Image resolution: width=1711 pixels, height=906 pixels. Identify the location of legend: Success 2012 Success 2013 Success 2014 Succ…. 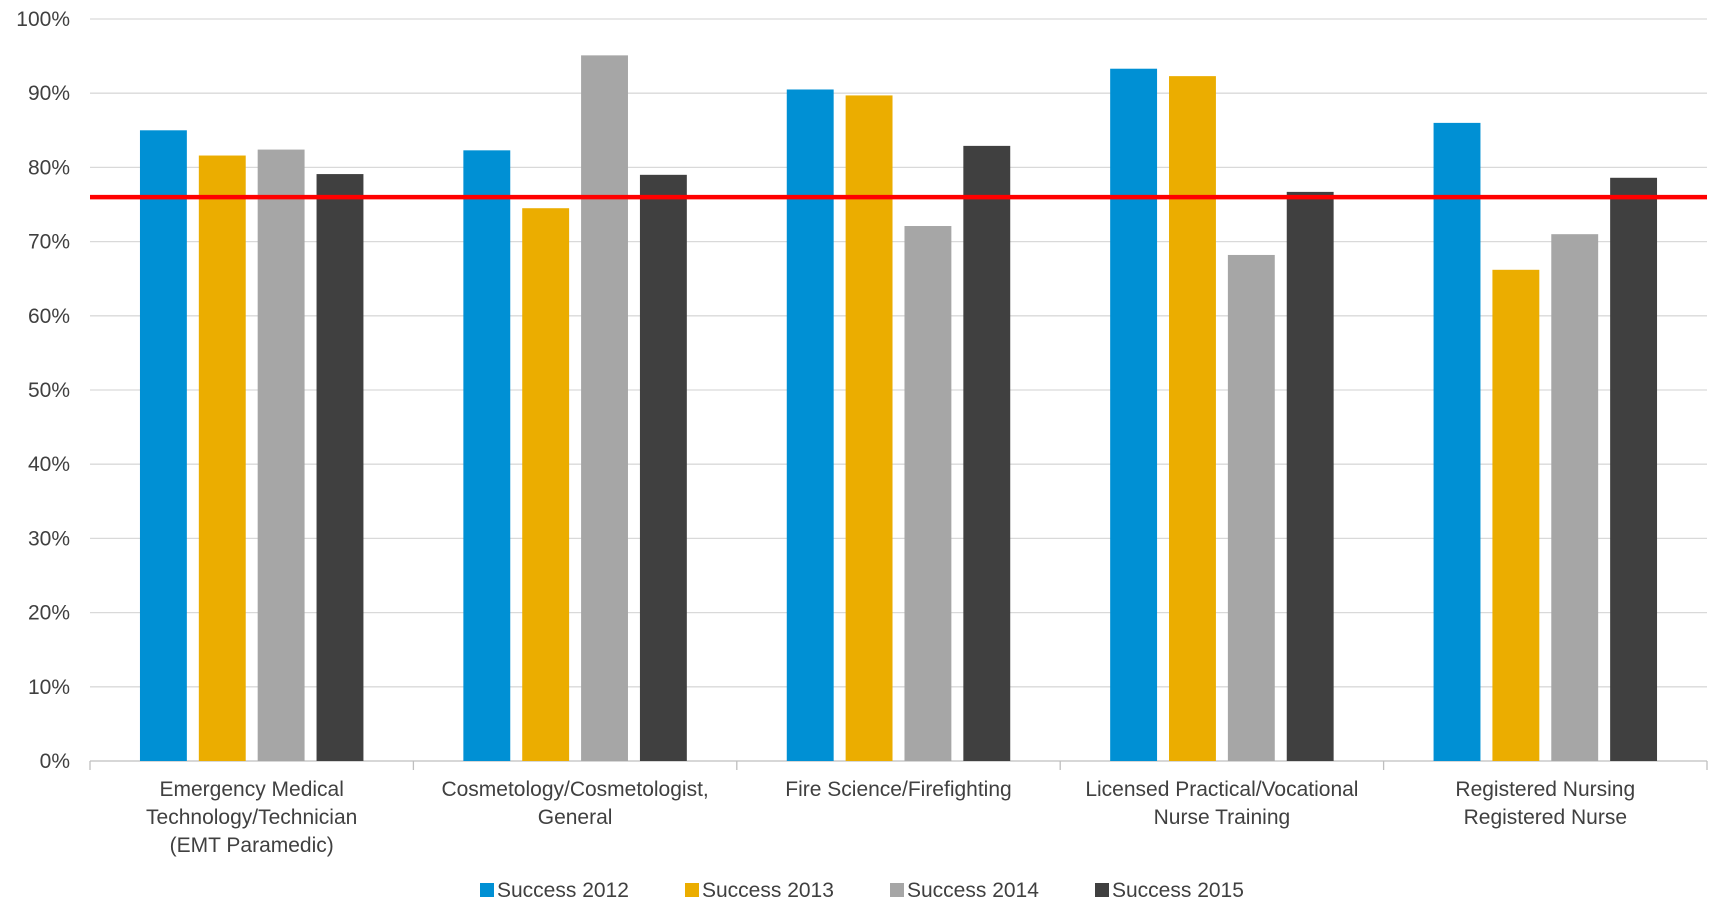
(862, 890).